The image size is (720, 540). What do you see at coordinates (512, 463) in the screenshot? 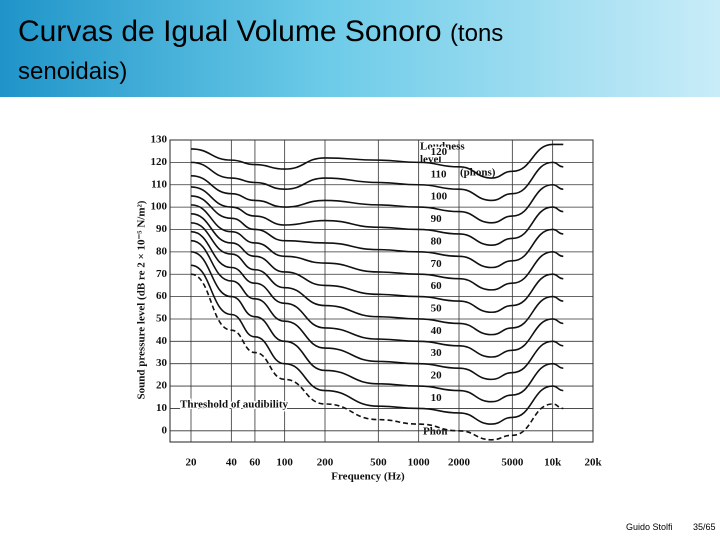
I see `x-tick-label: 5000` at bounding box center [512, 463].